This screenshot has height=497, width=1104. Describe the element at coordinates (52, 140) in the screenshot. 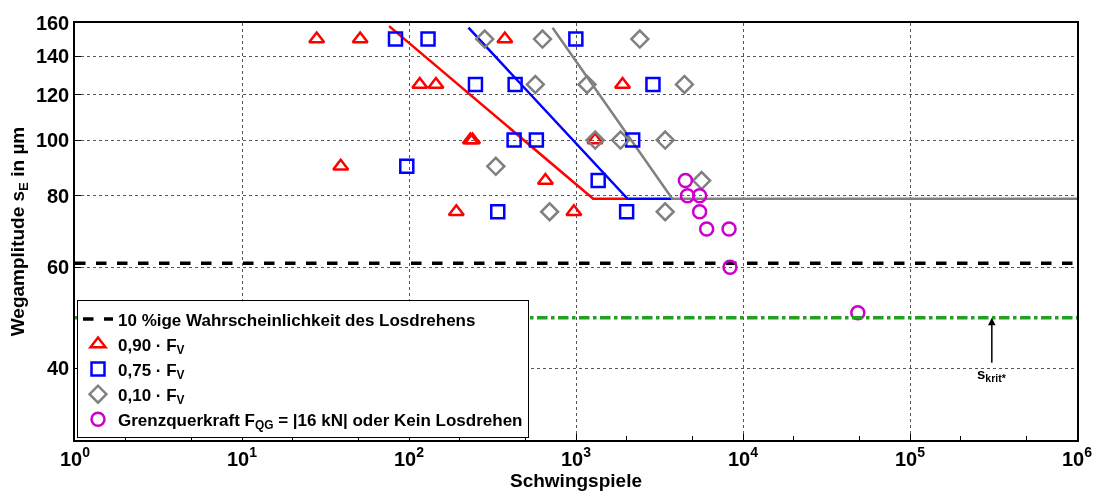

I see `y-tick-label: 100` at that location.